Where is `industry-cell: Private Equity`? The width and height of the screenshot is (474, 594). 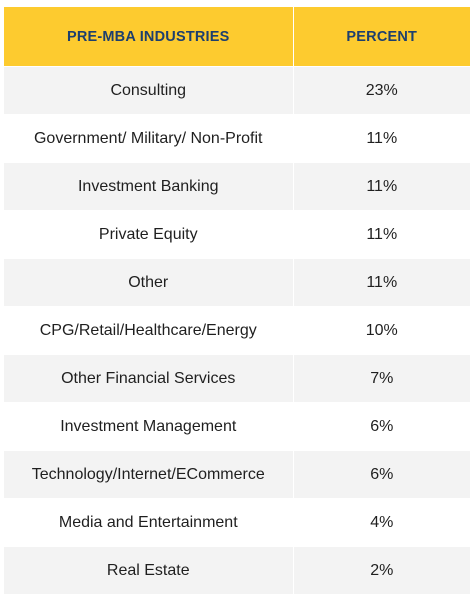
industry-cell: Private Equity is located at coordinates (148, 235).